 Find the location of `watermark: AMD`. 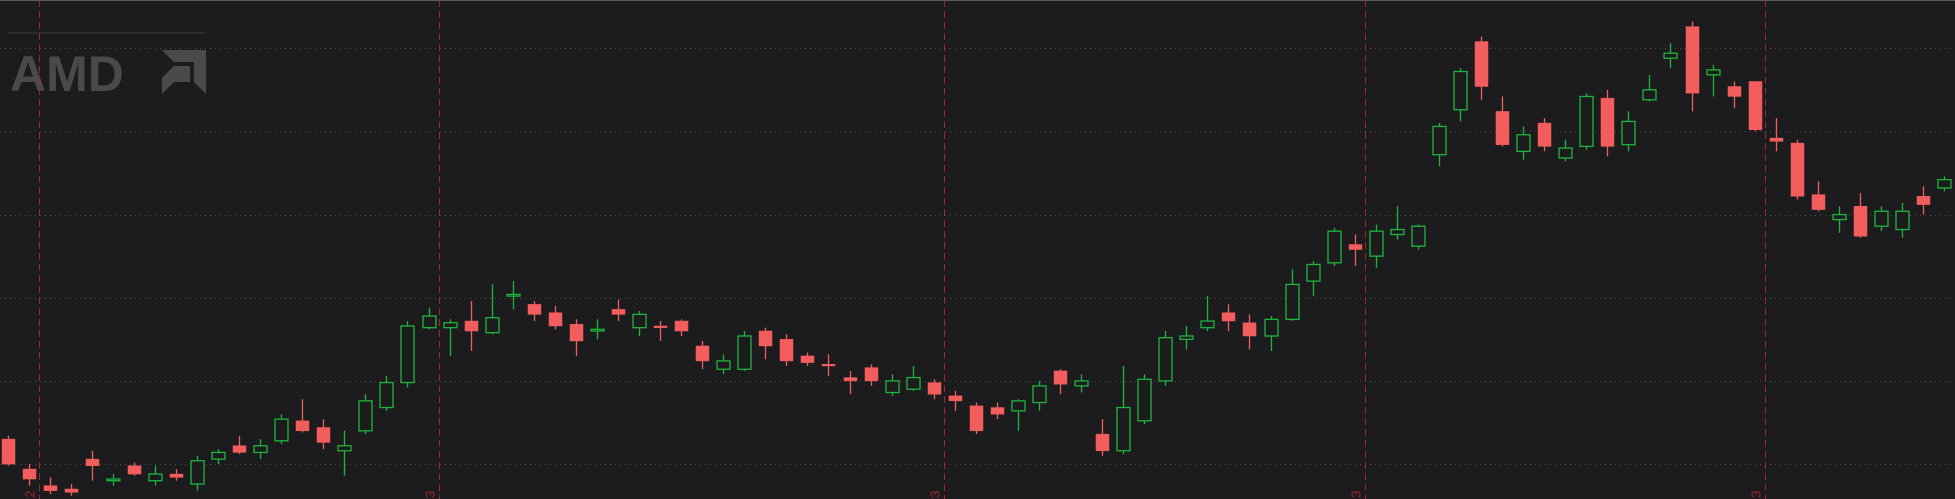

watermark: AMD is located at coordinates (108, 74).